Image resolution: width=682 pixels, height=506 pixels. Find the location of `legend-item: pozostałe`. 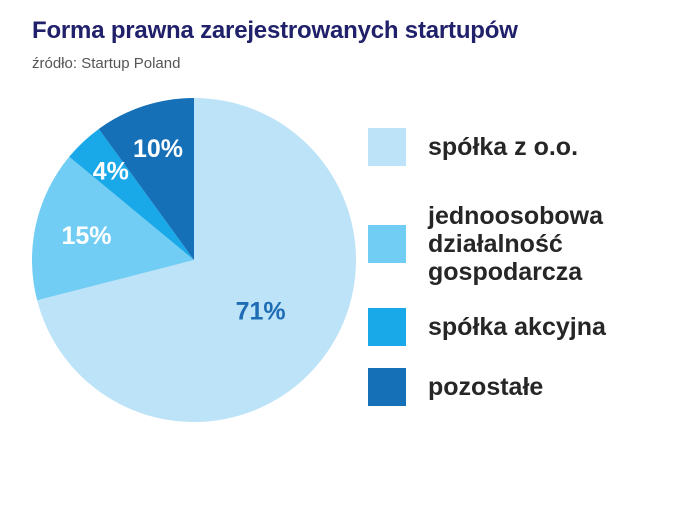

legend-item: pozostałe is located at coordinates (518, 387).